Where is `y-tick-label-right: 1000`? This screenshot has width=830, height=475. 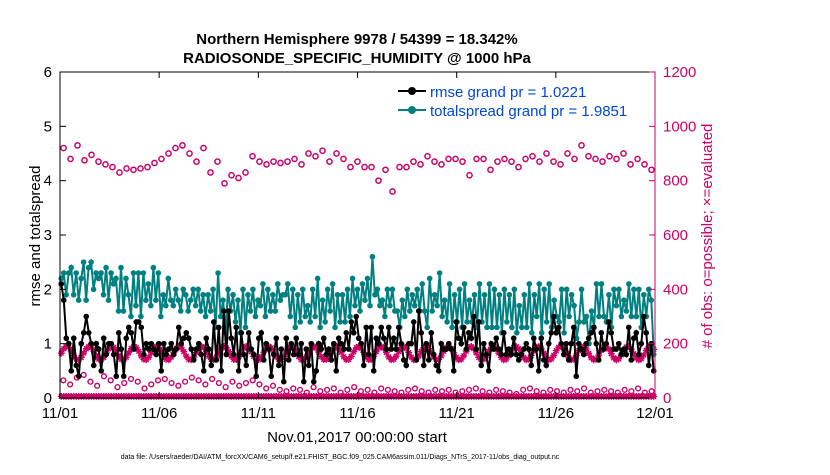 y-tick-label-right: 1000 is located at coordinates (679, 126).